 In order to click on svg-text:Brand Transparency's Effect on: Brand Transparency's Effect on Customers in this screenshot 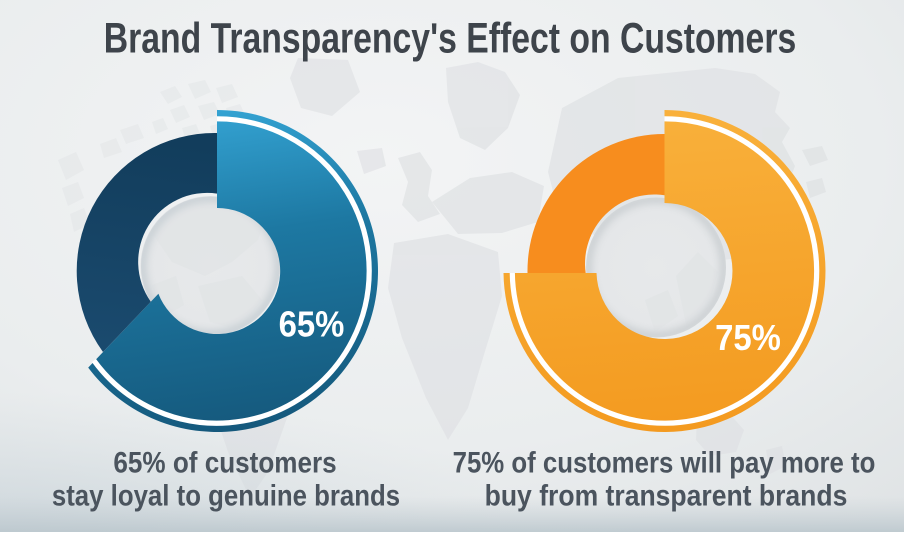, I will do `click(450, 39)`.